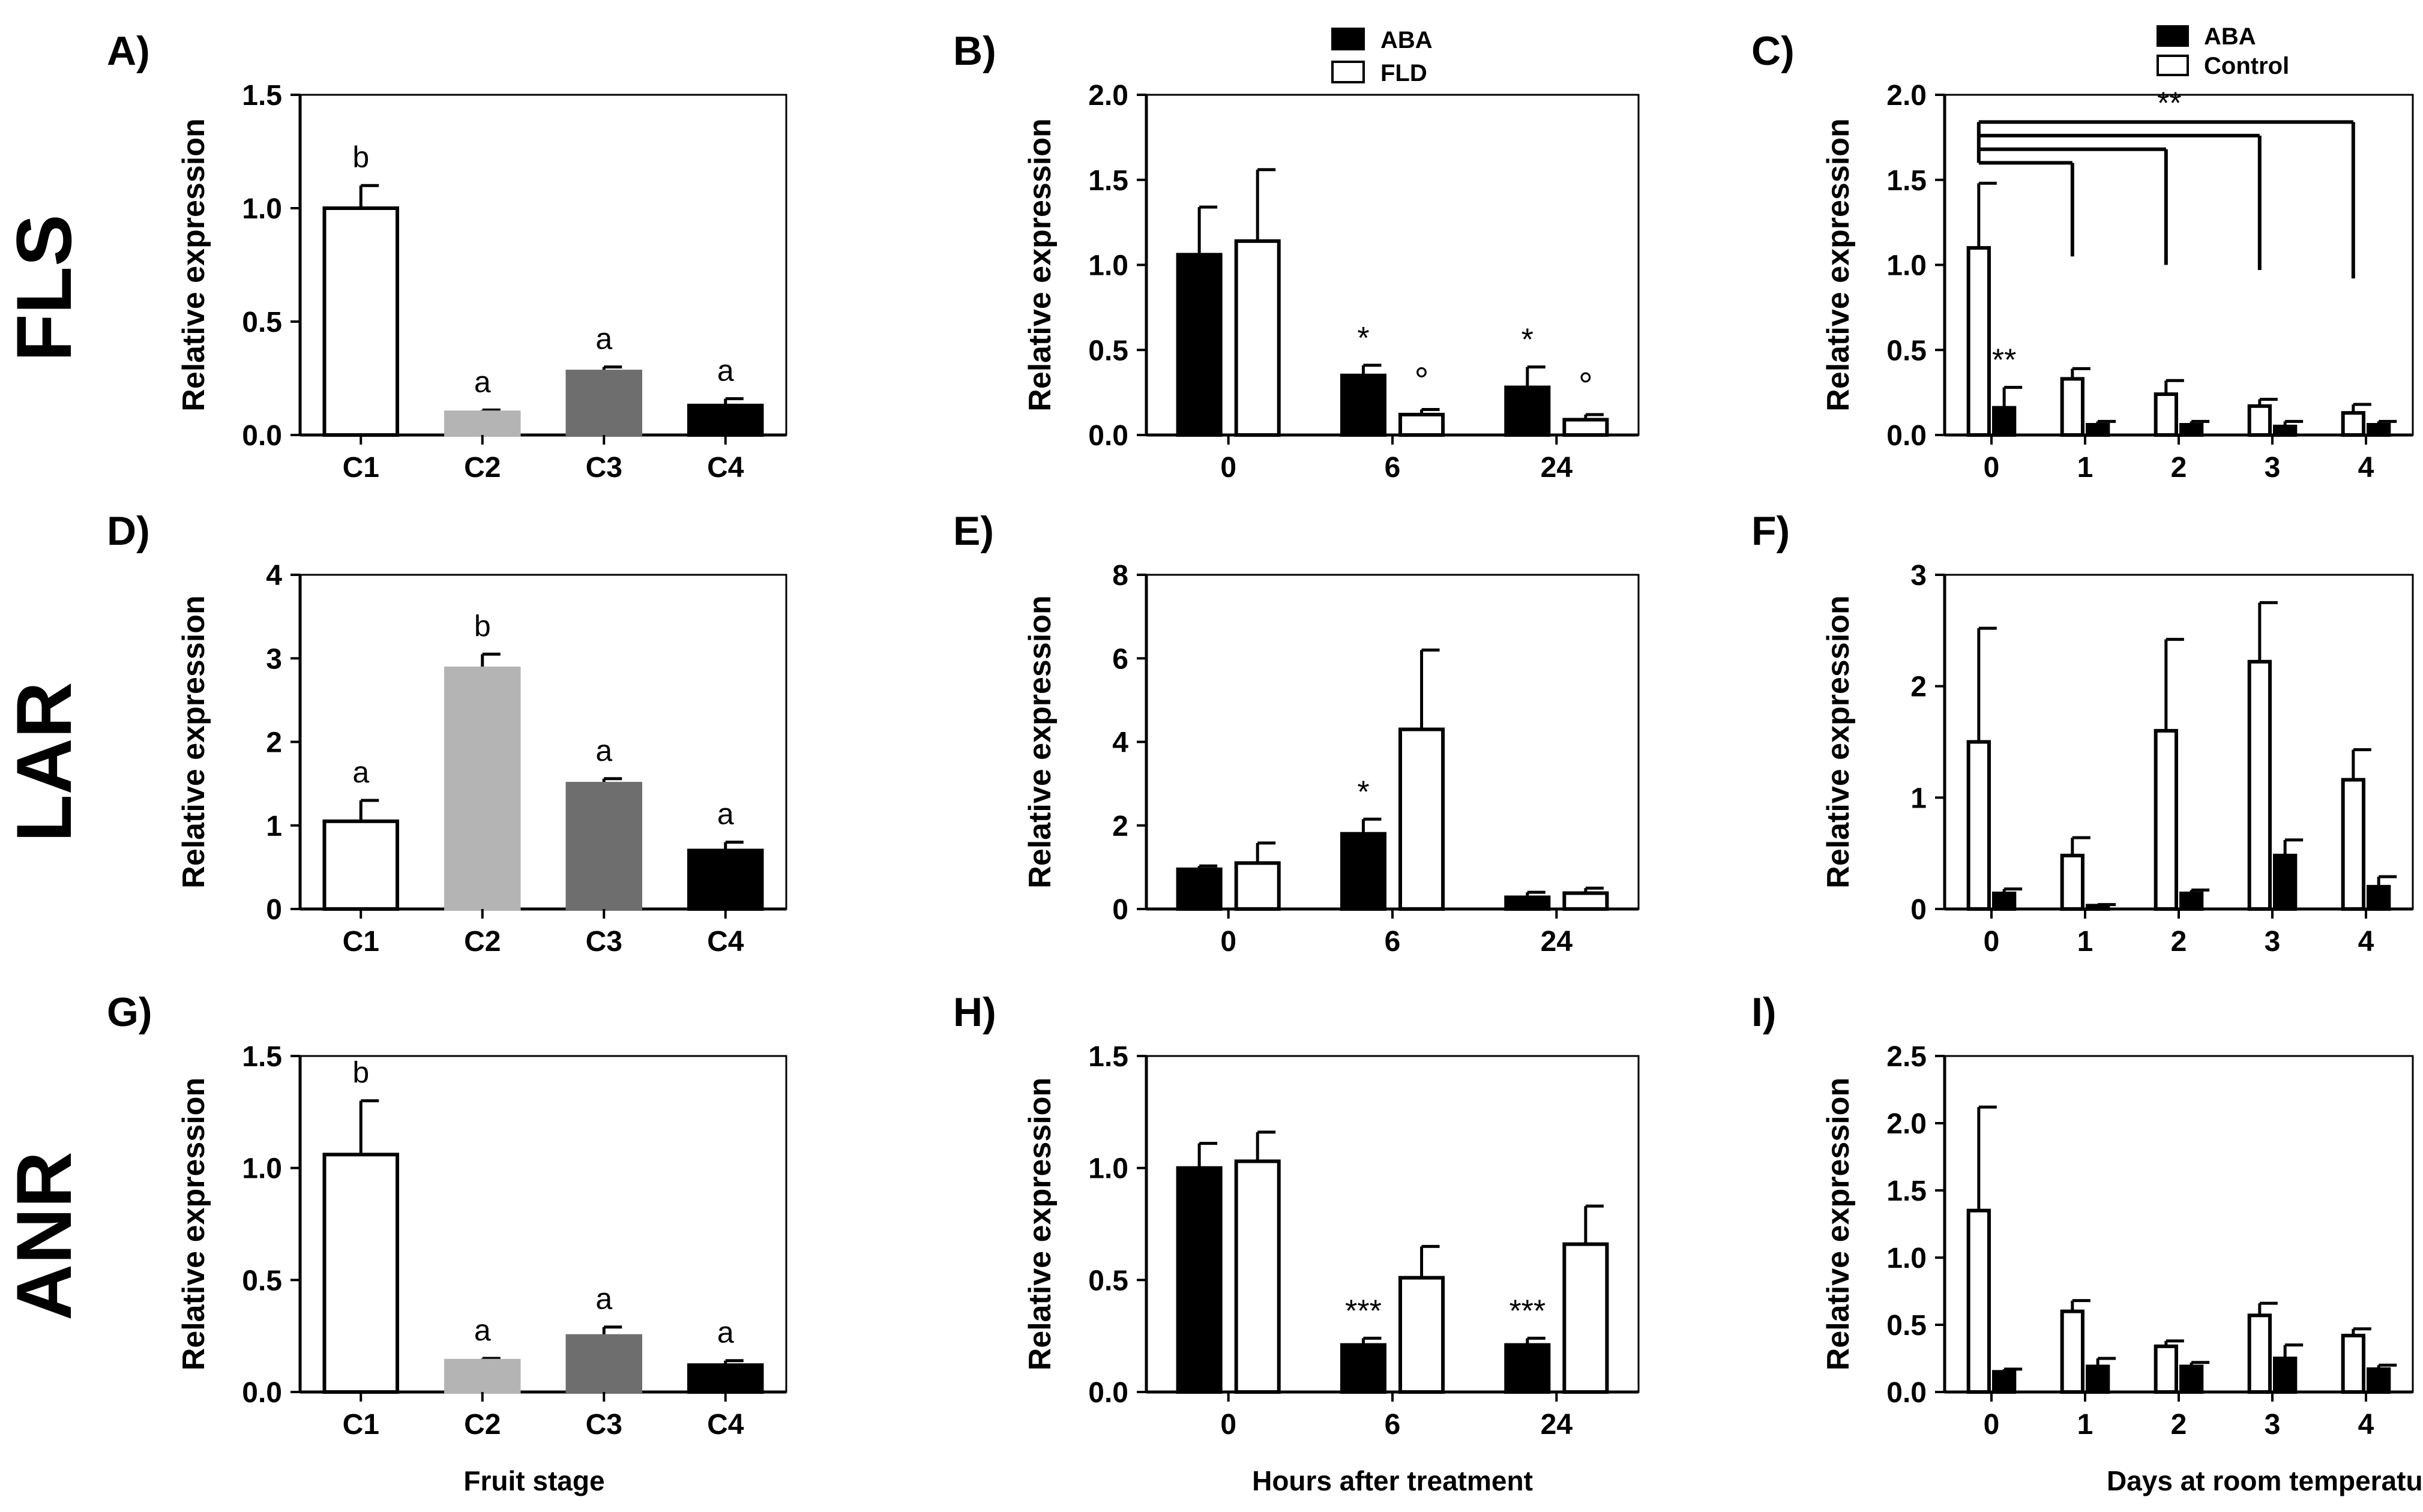 The width and height of the screenshot is (2423, 1512). Describe the element at coordinates (975, 51) in the screenshot. I see `panel-label-b: B)` at that location.